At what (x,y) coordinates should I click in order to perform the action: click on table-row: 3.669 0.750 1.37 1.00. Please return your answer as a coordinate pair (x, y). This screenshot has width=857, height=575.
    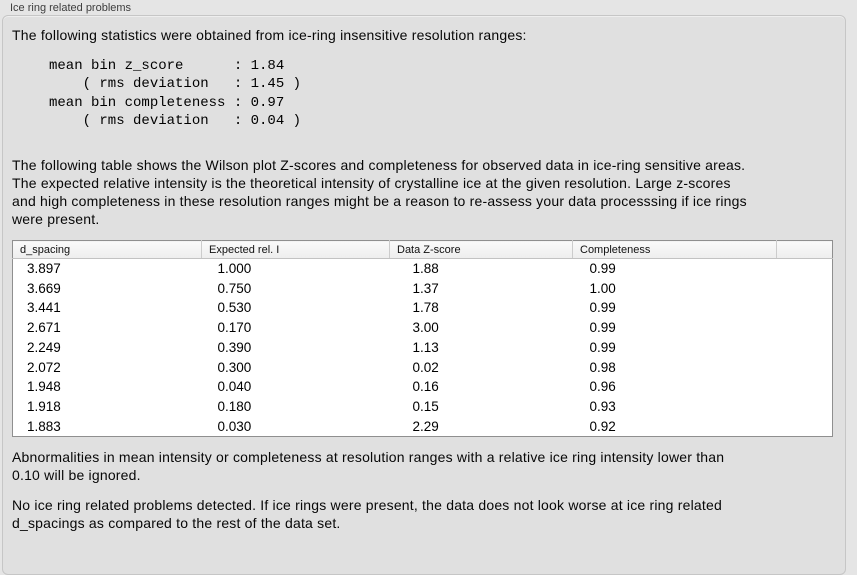
    Looking at the image, I should click on (423, 288).